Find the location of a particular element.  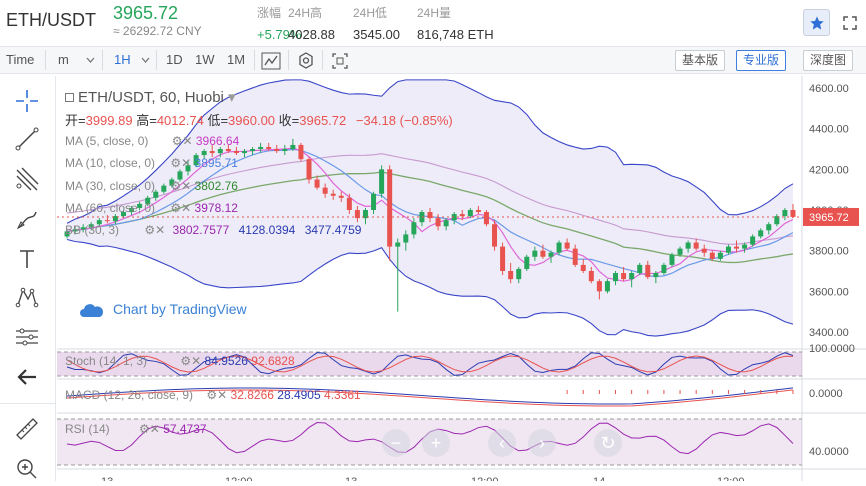

stat-high: 24H高 4028.88 is located at coordinates (311, 23).